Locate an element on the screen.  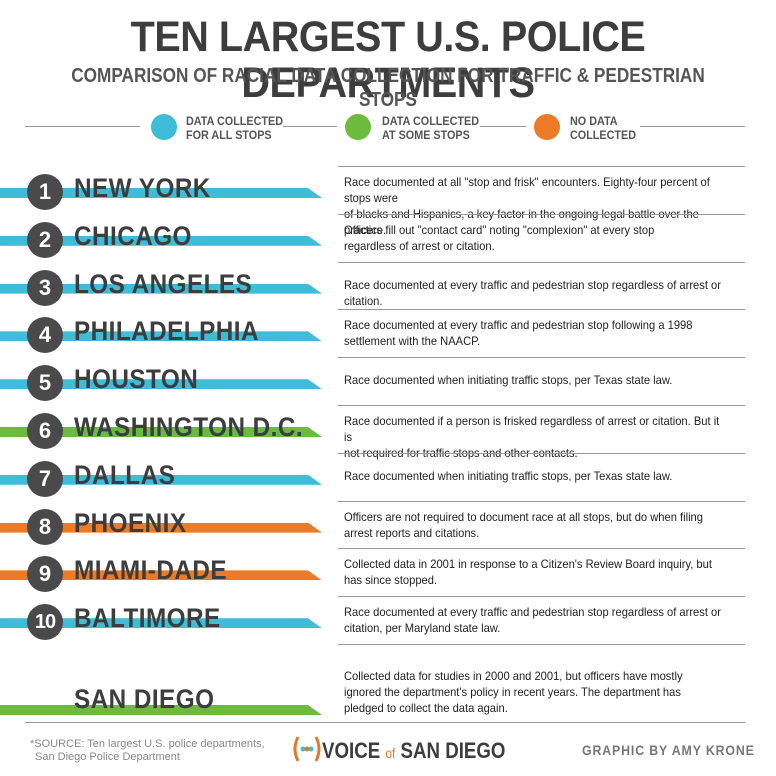
description-line: pledged to collect the data again. is located at coordinates (426, 708).